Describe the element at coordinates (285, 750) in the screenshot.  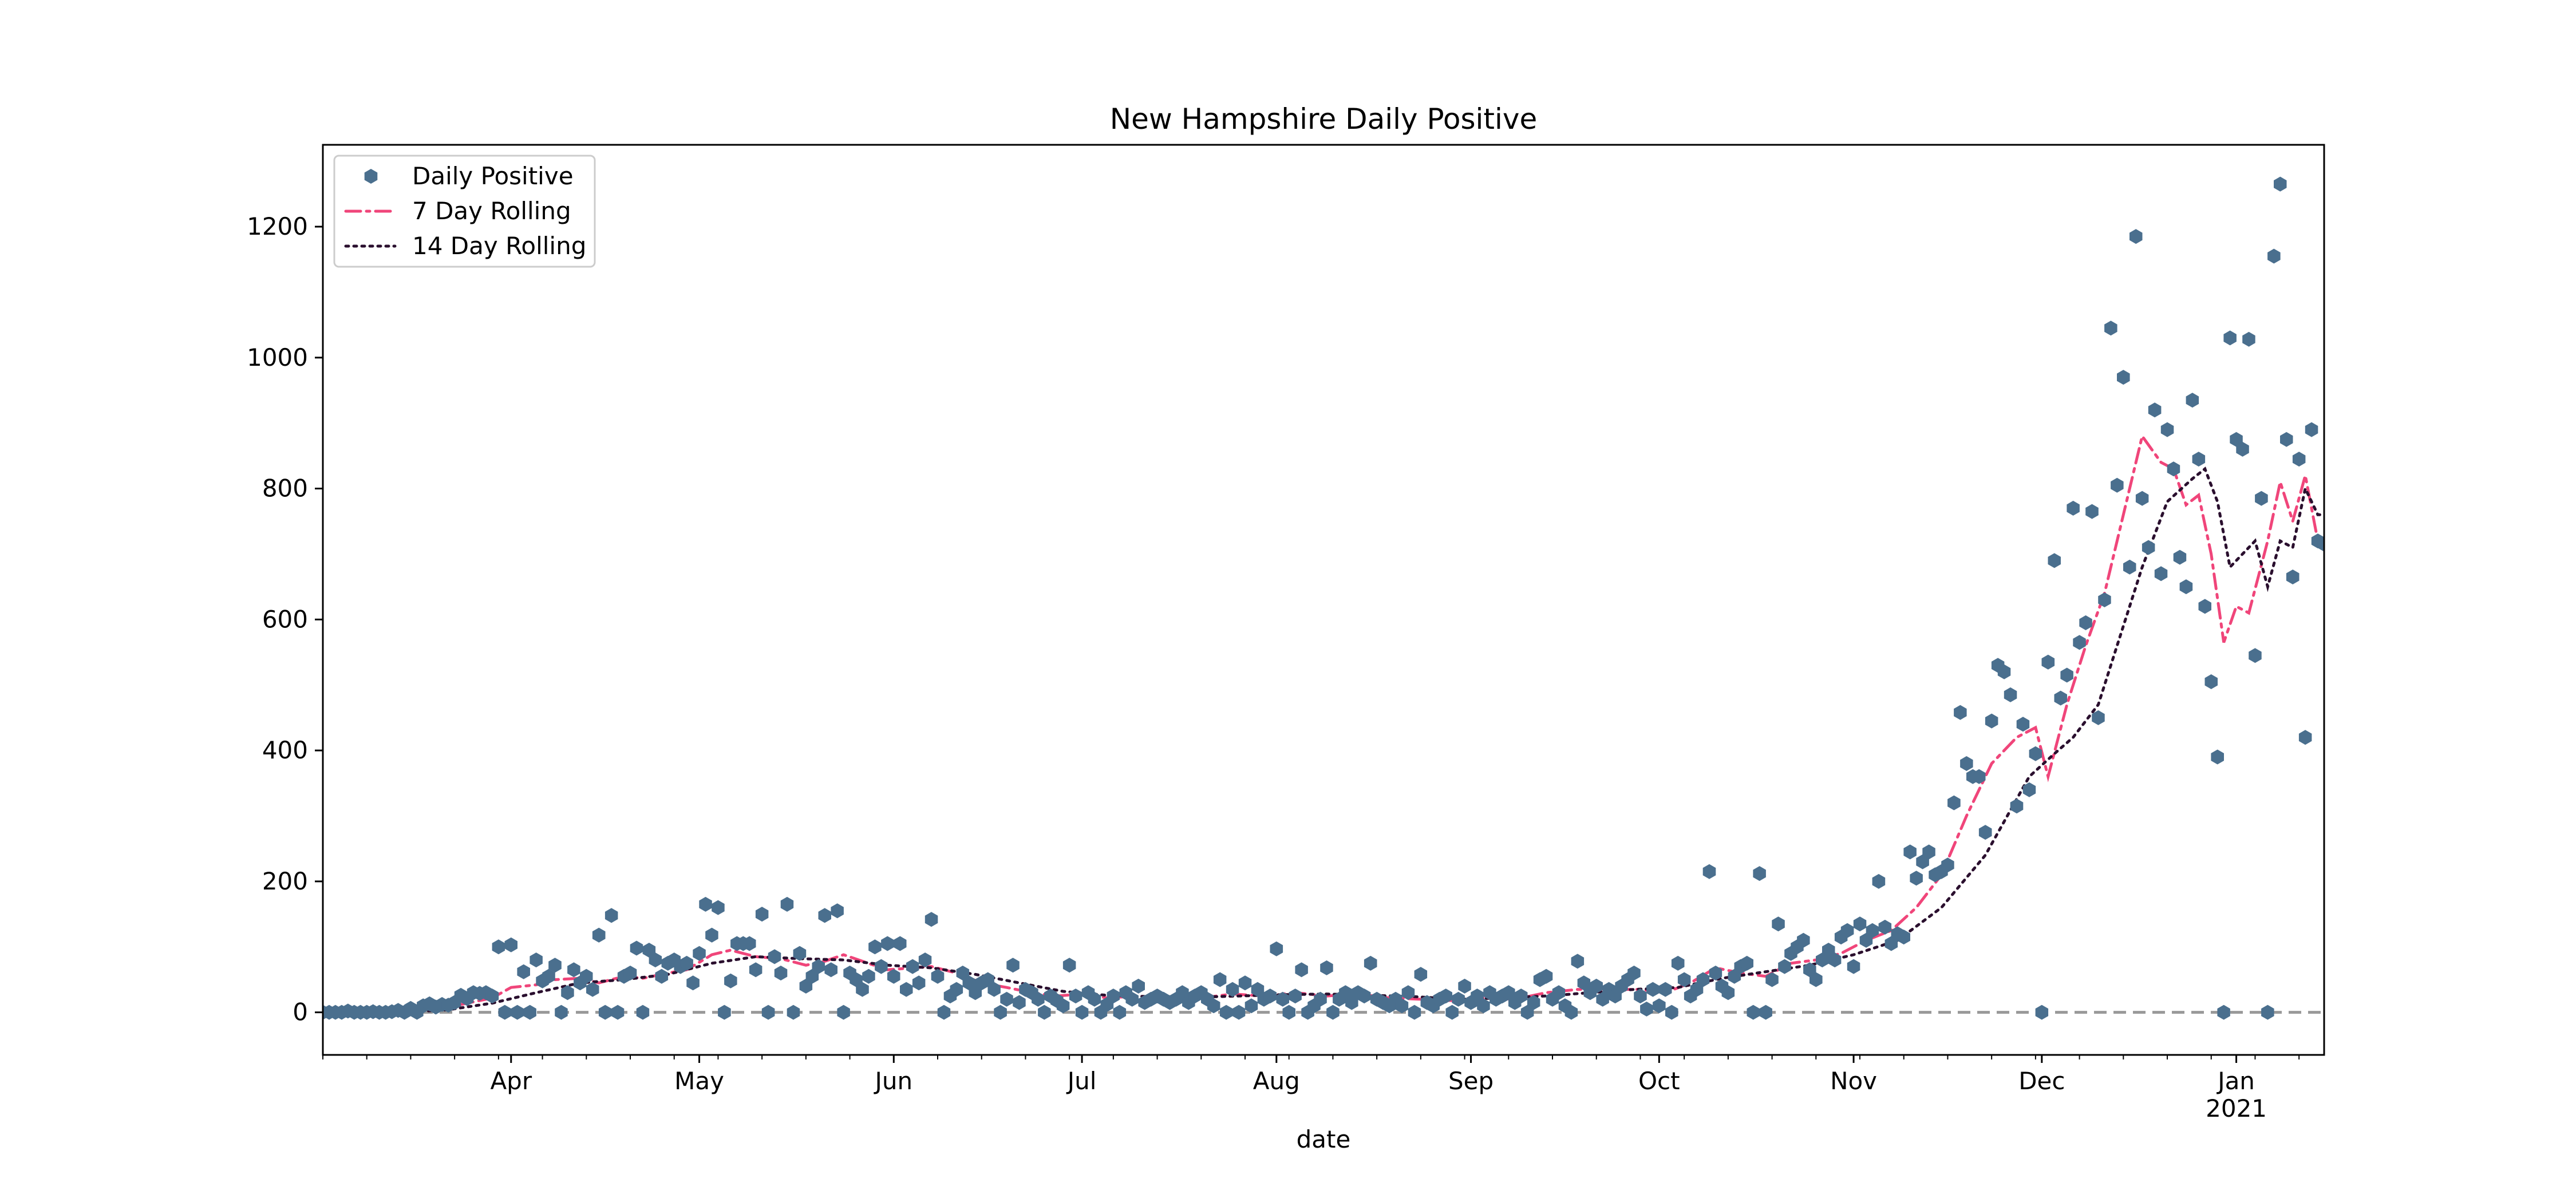
I see `y-tick-label: 400` at that location.